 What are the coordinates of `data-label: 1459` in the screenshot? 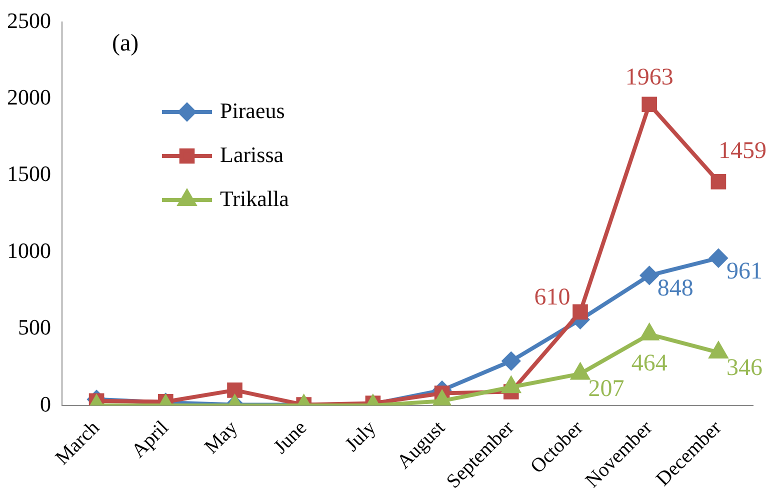 It's located at (742, 151).